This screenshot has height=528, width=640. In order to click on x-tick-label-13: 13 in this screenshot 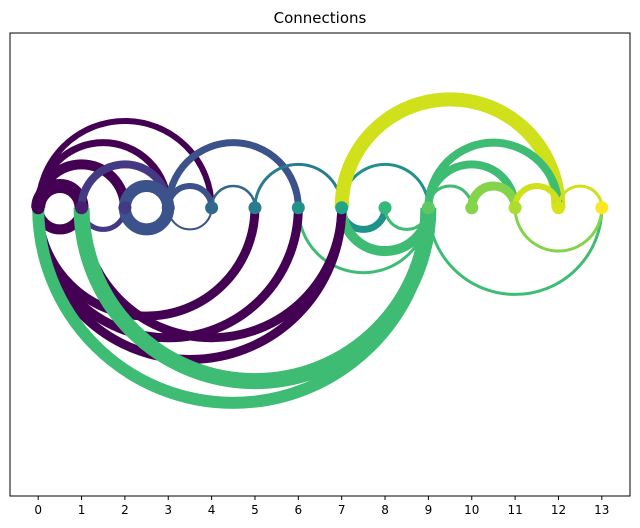, I will do `click(601, 510)`.